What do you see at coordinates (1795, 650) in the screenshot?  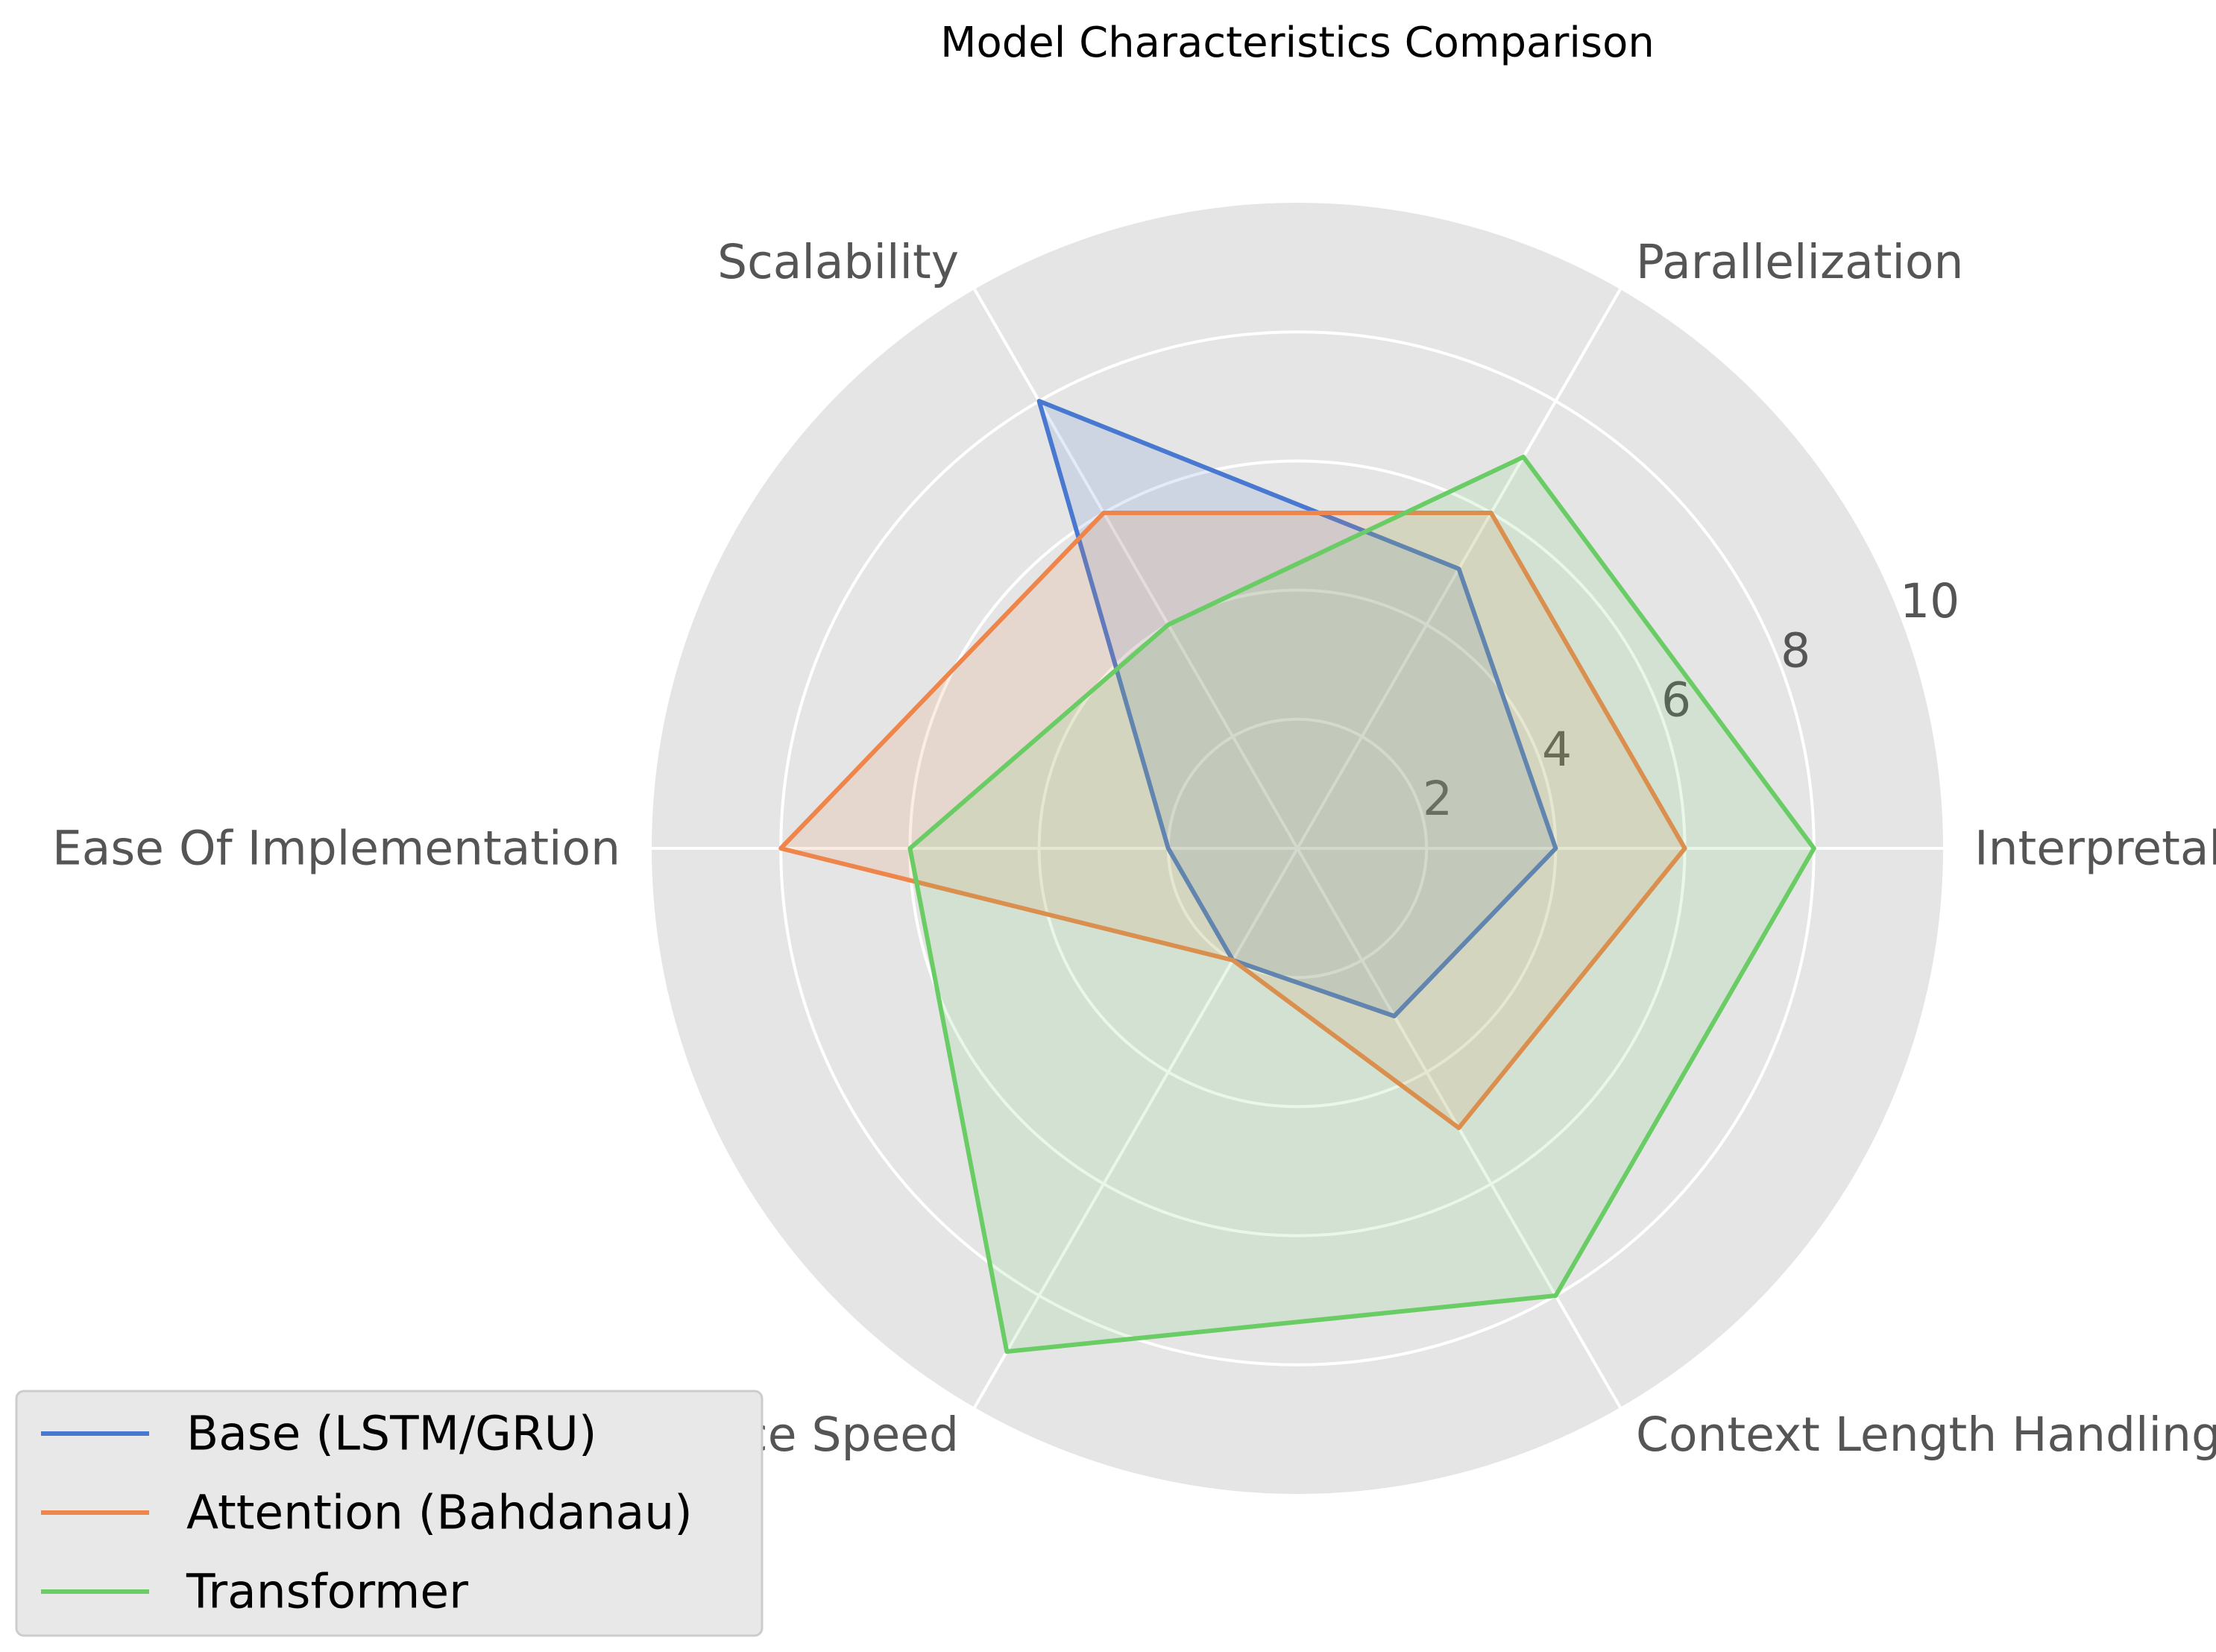 I see `tick-label-8: 8` at bounding box center [1795, 650].